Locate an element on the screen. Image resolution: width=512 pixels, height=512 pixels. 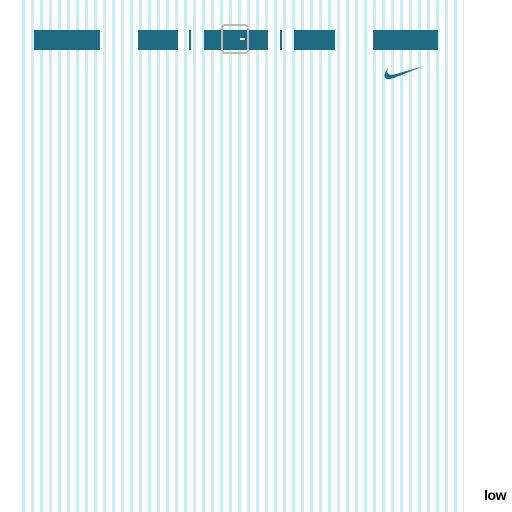
waistband is located at coordinates (236, 40).